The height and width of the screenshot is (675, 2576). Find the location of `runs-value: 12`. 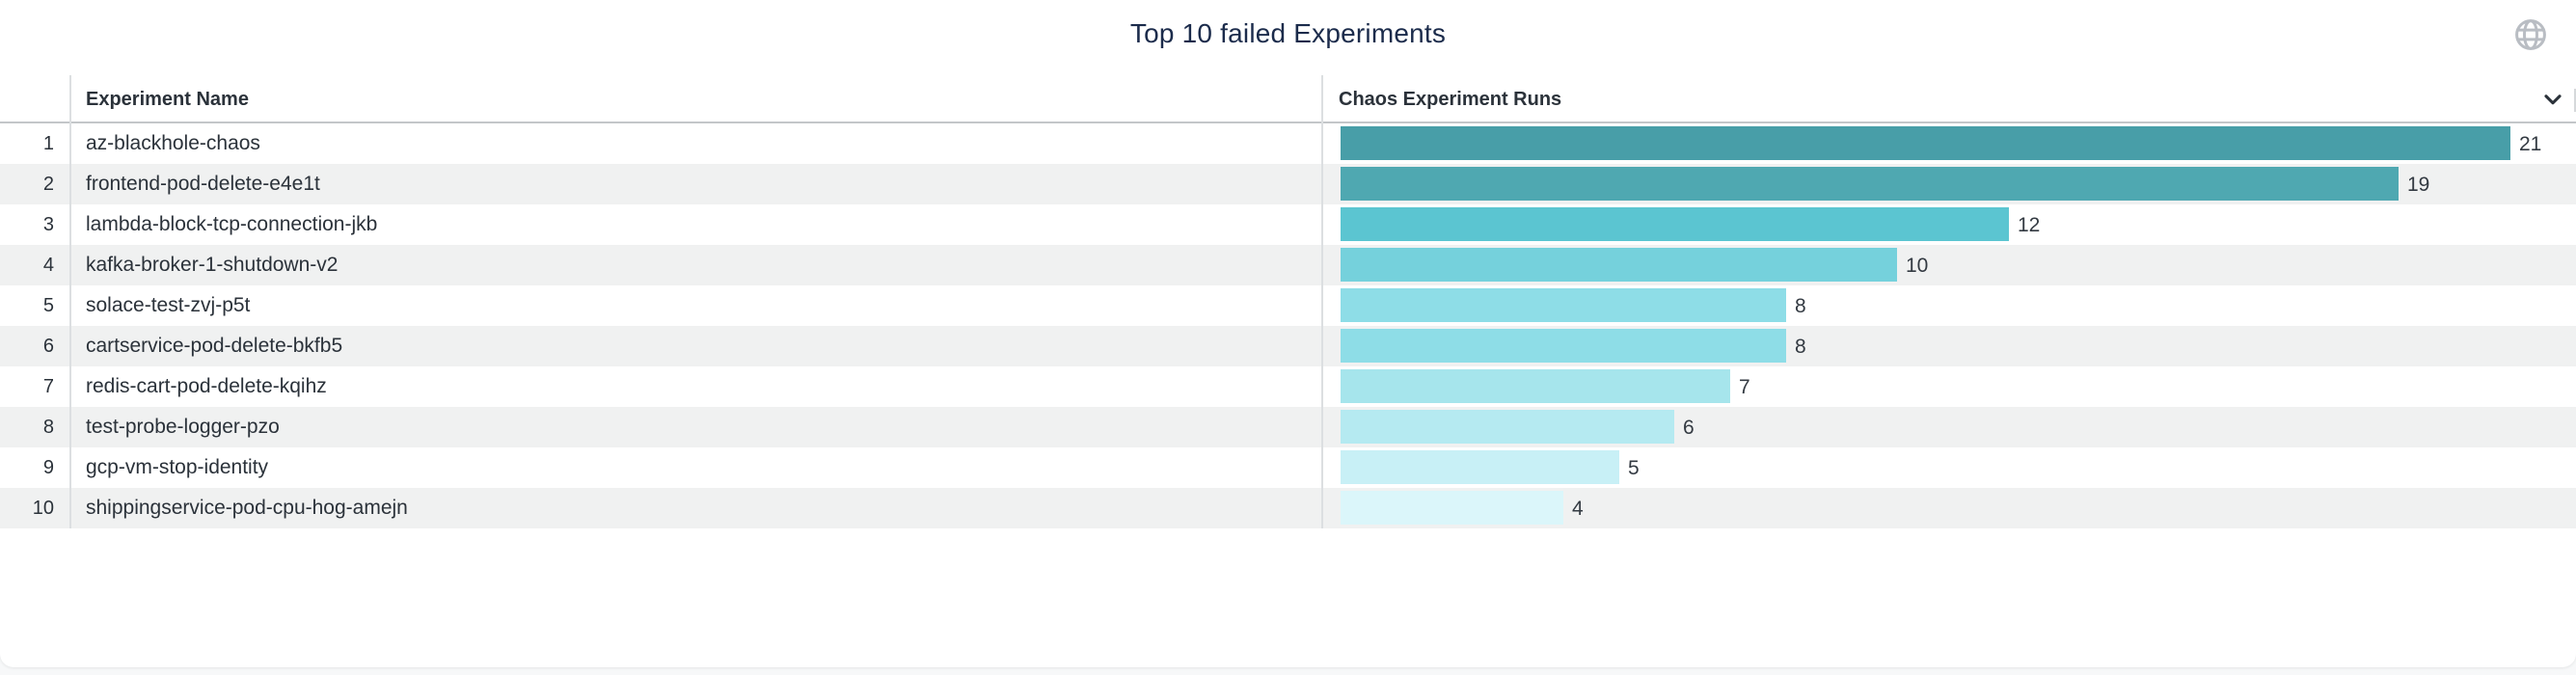

runs-value: 12 is located at coordinates (2029, 225).